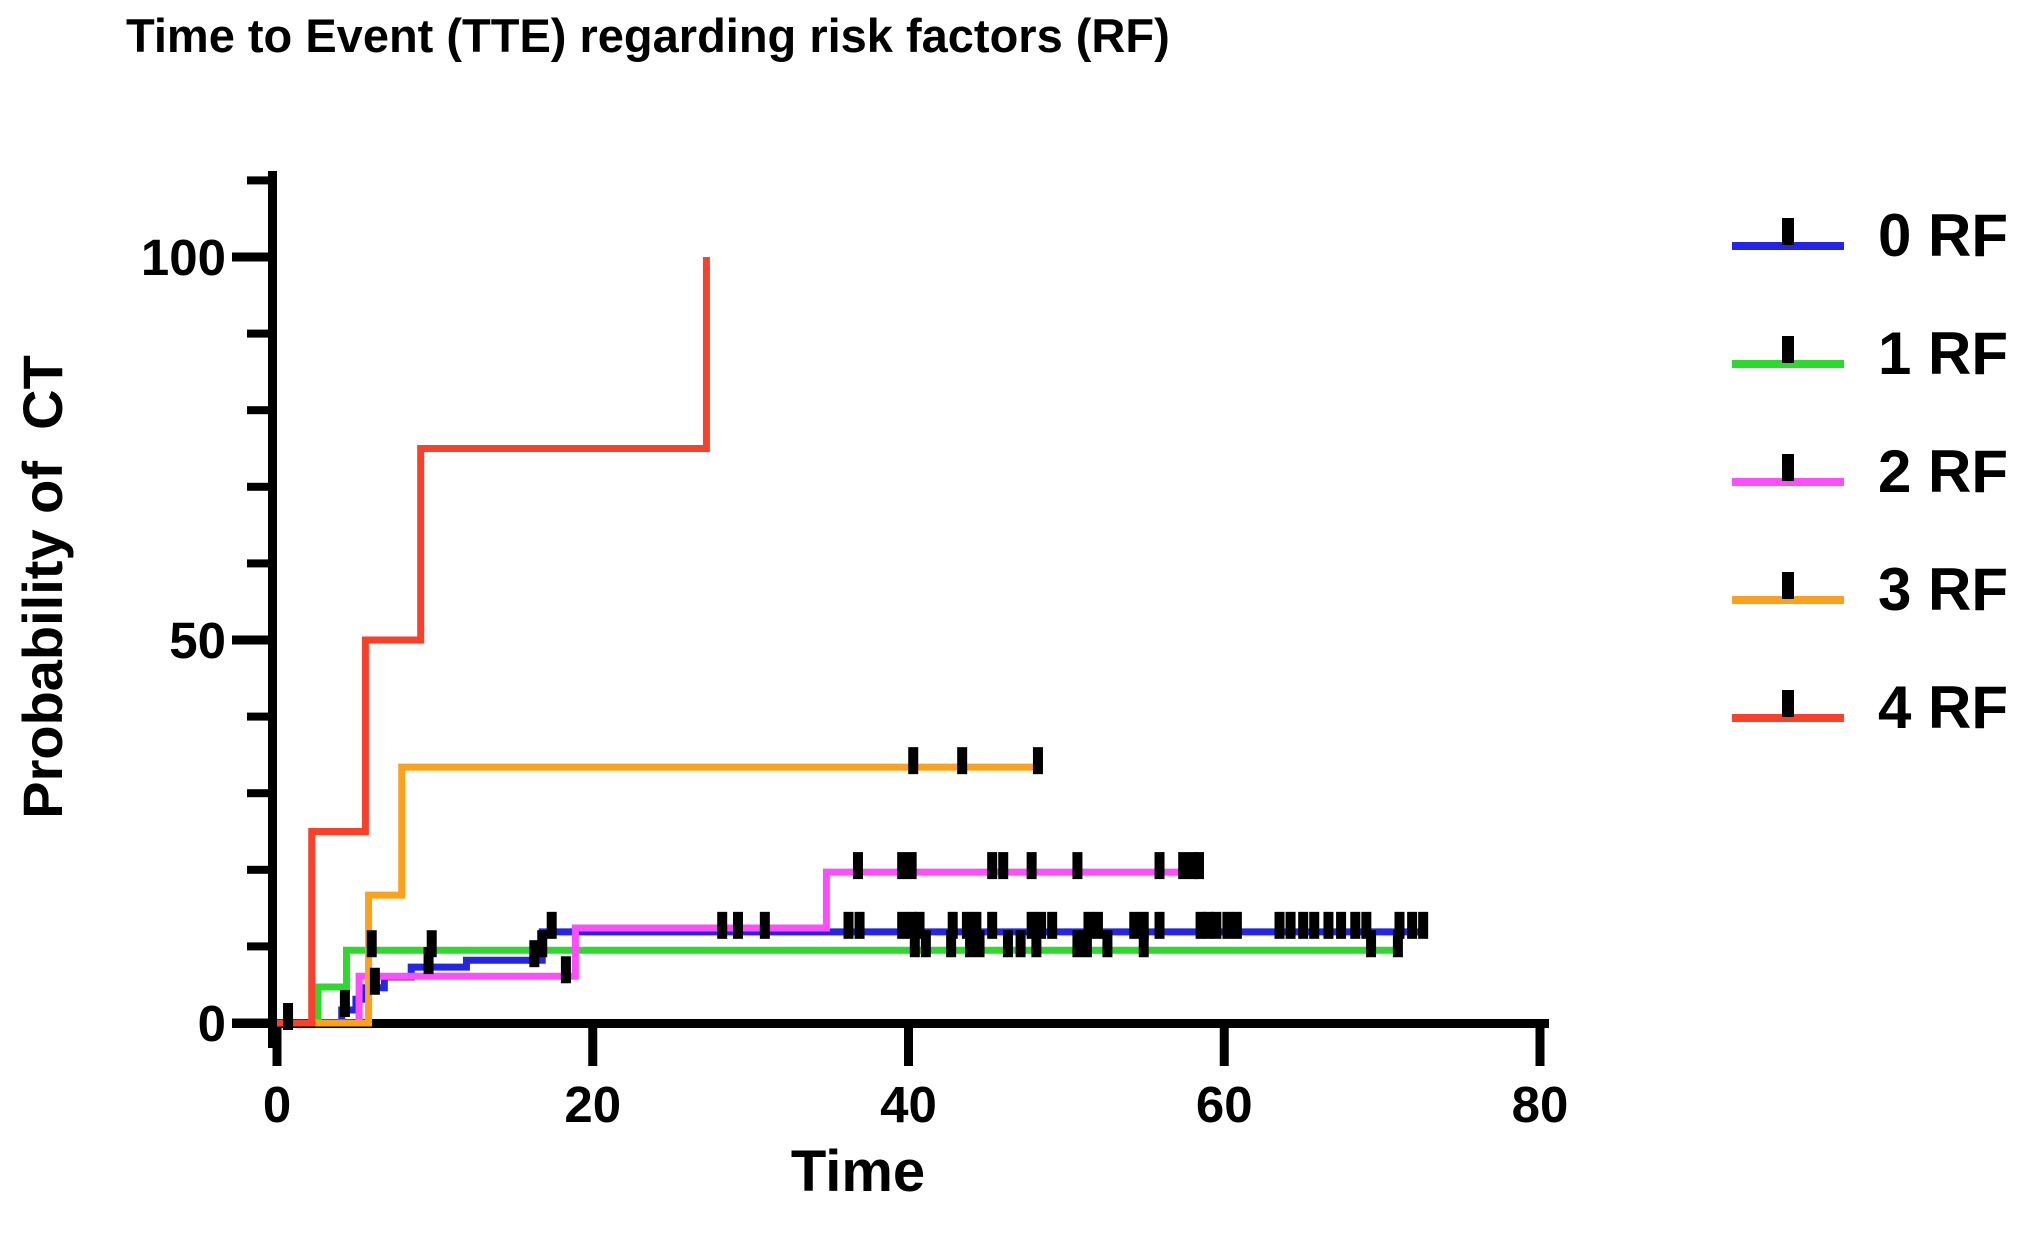 This screenshot has height=1249, width=2041. Describe the element at coordinates (890, 1023) in the screenshot. I see `x-axis-spine` at that location.